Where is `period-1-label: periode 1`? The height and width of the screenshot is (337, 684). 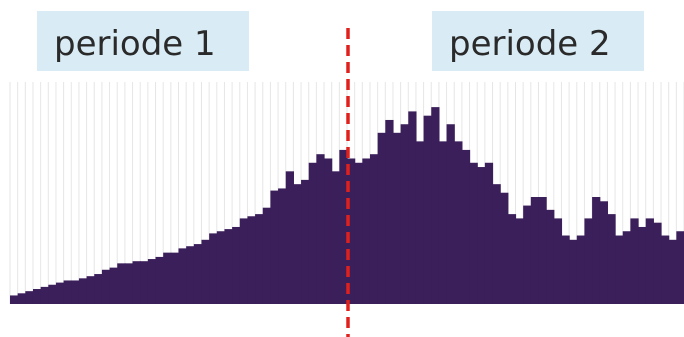 period-1-label: periode 1 is located at coordinates (135, 44).